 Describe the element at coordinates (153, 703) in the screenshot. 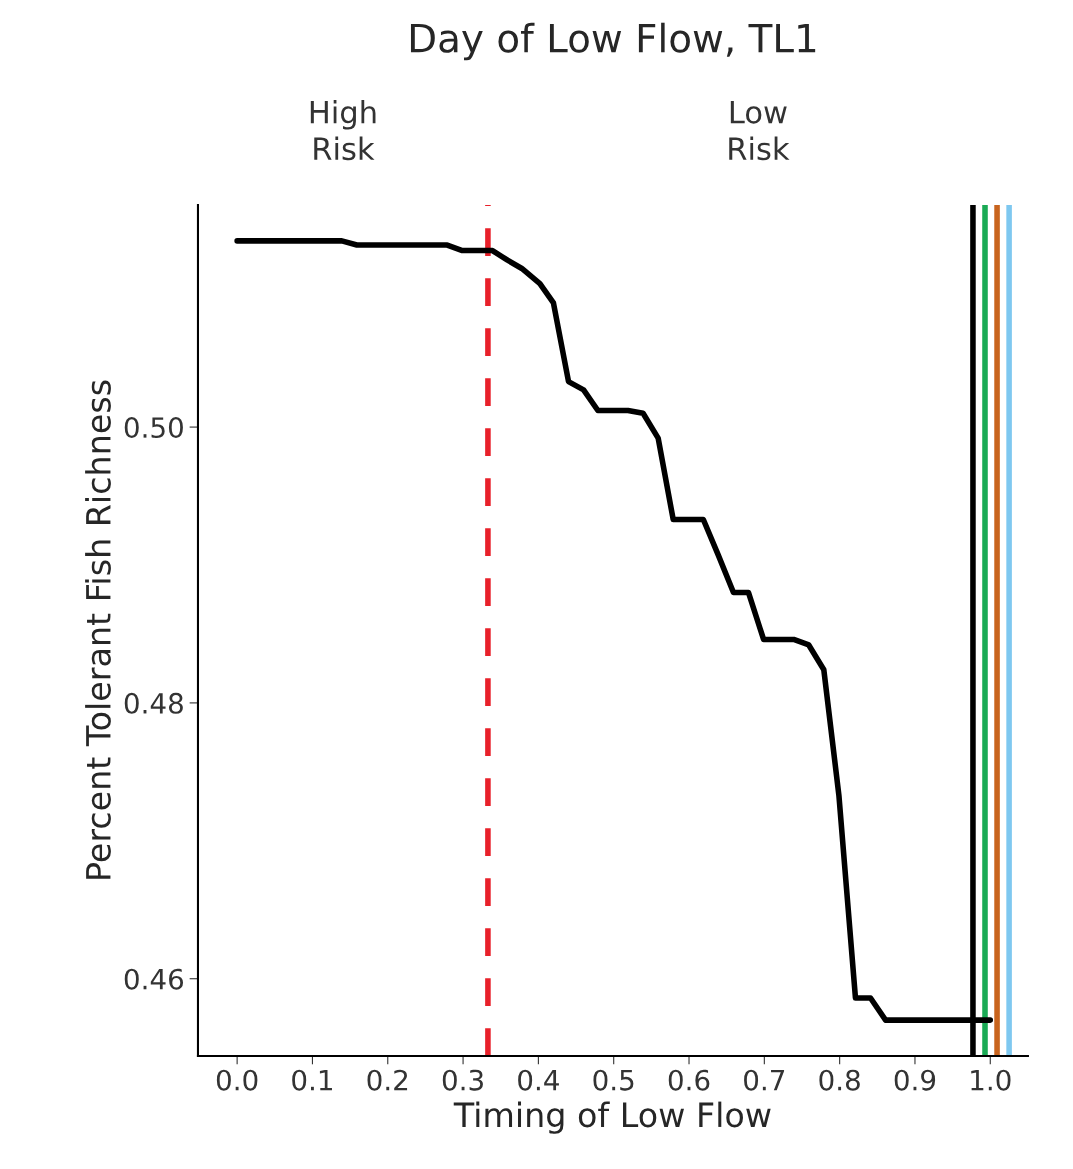

I see `y-tick-label: 0.48` at that location.